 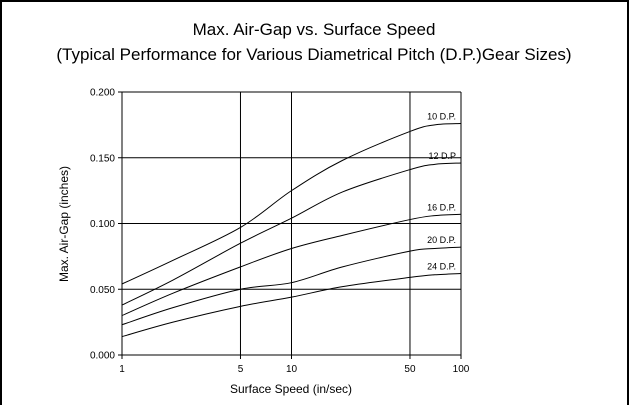 I want to click on x-tick-label: 10, so click(x=292, y=369).